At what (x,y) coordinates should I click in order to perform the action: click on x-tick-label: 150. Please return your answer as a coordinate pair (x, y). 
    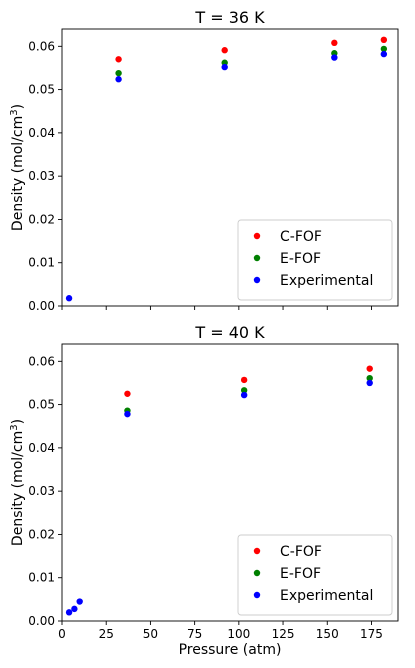
    Looking at the image, I should click on (327, 634).